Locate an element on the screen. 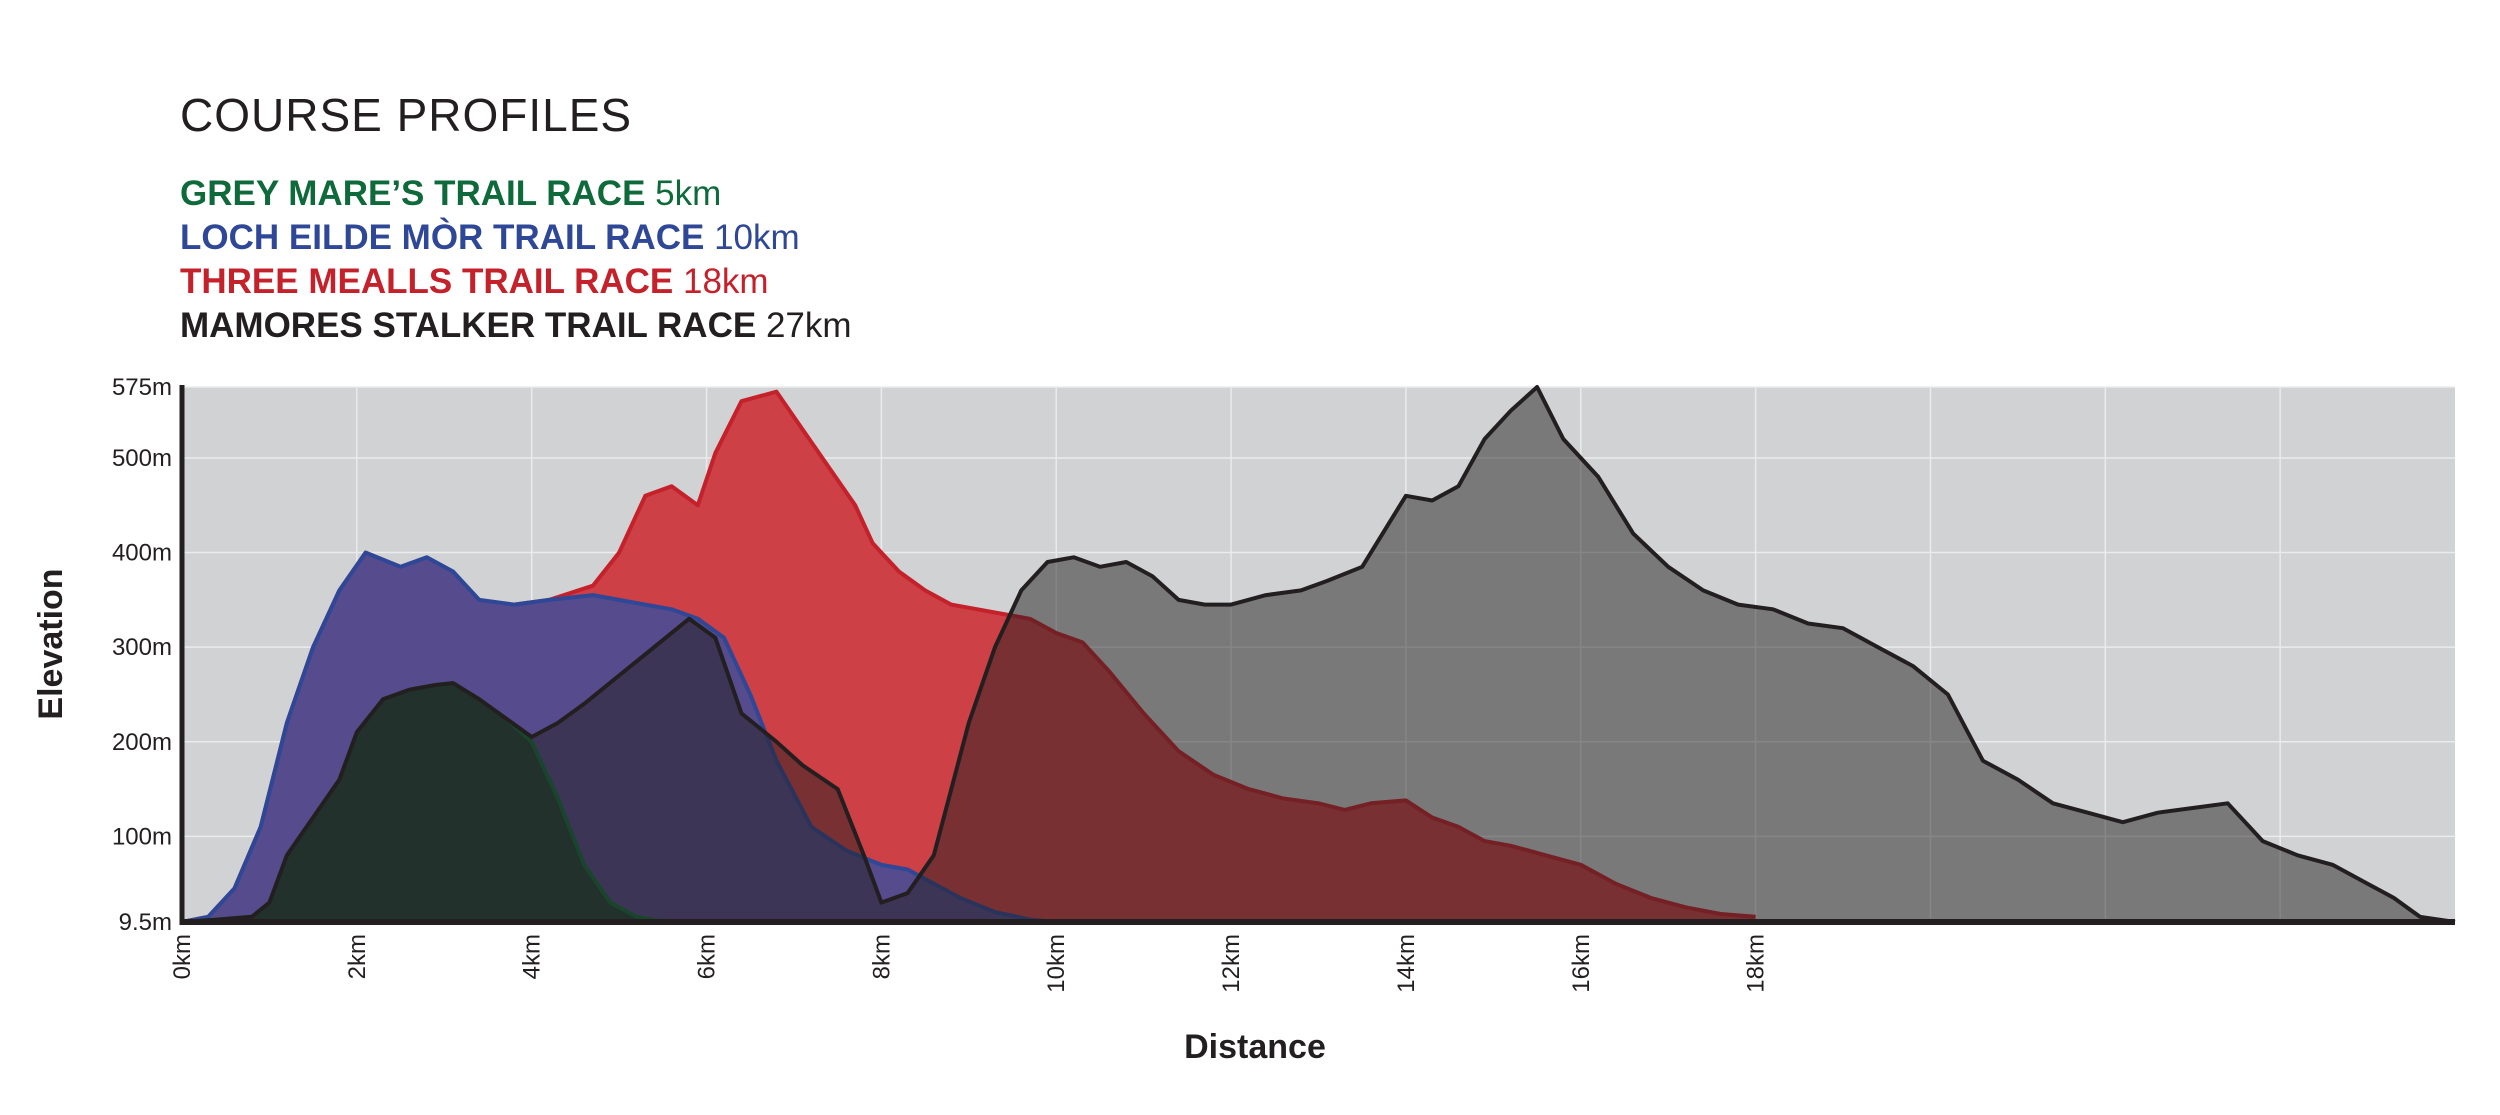  legend-race-name: GREY MARE’S TRAIL RACE is located at coordinates (413, 193).